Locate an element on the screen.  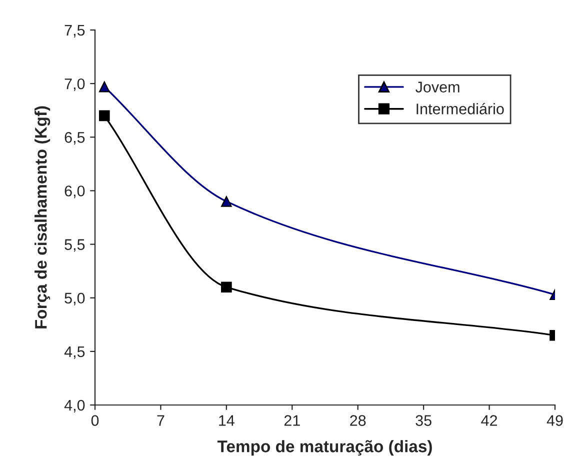
x-tick-label: 21 is located at coordinates (292, 420).